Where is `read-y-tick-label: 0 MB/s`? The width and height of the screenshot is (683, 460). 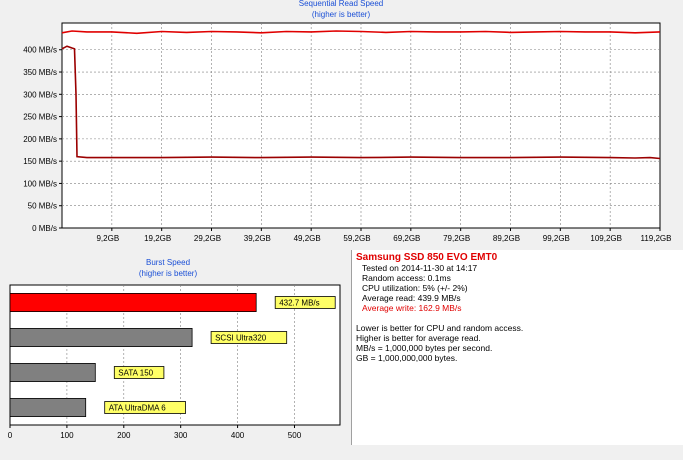 read-y-tick-label: 0 MB/s is located at coordinates (44, 228).